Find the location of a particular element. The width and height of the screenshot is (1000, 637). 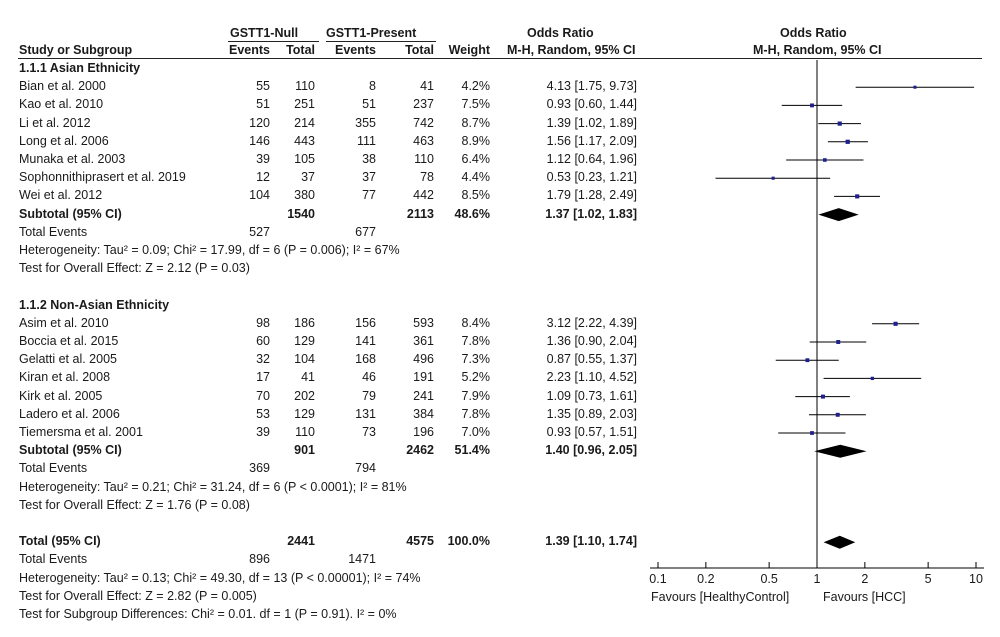

study-label: Bian et al. 2000 is located at coordinates (62, 86).